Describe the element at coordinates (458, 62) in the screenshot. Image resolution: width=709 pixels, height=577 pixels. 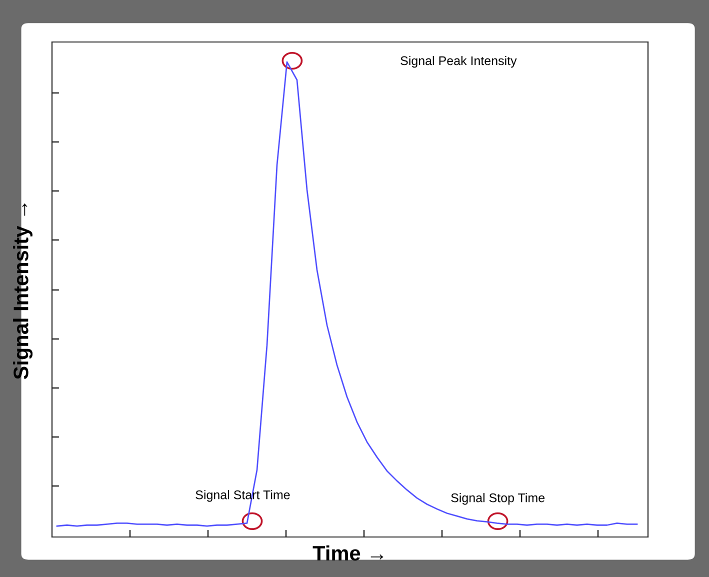
I see `annotation: Signal Peak Intensity` at that location.